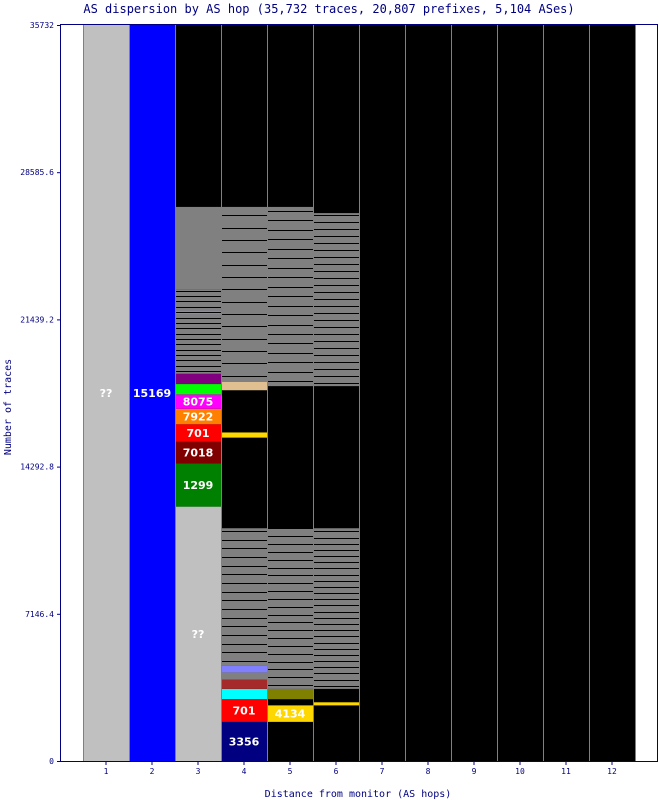 This screenshot has width=659, height=800. Describe the element at coordinates (198, 389) in the screenshot. I see `segment-hop3-seg6` at that location.